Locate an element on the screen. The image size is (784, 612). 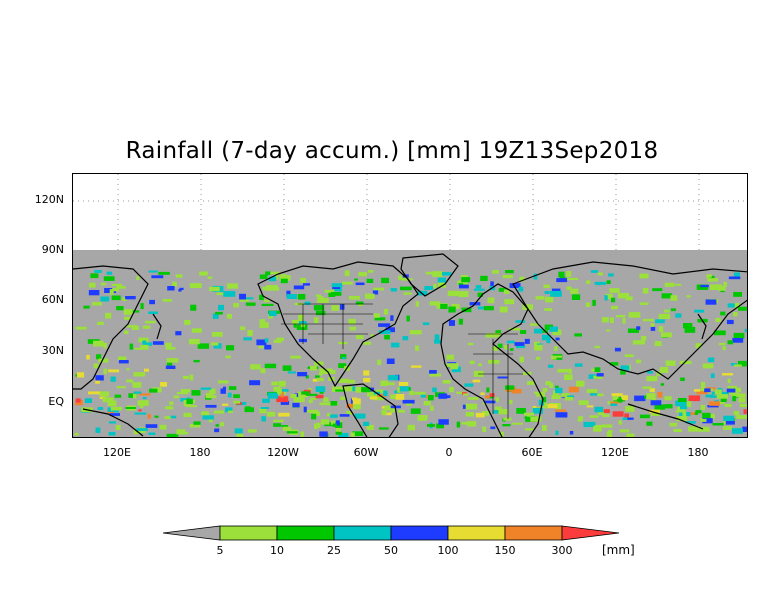
legend-unit: [mm] is located at coordinates (618, 550).